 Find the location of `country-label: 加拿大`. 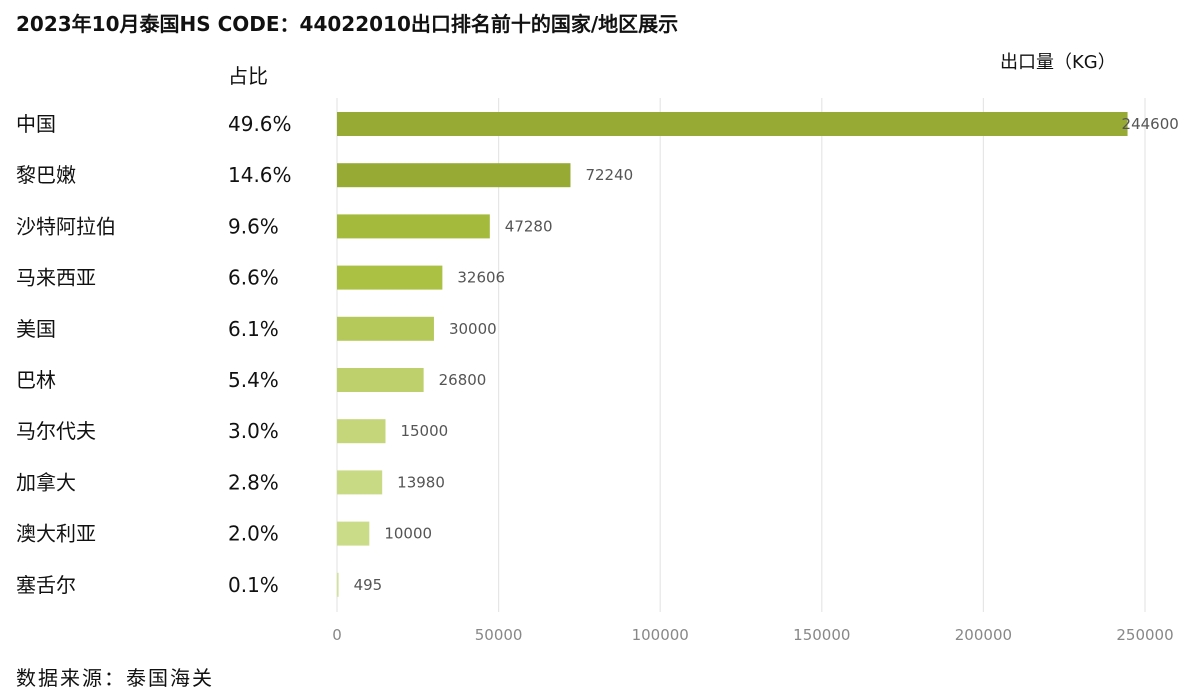

country-label: 加拿大 is located at coordinates (46, 482).